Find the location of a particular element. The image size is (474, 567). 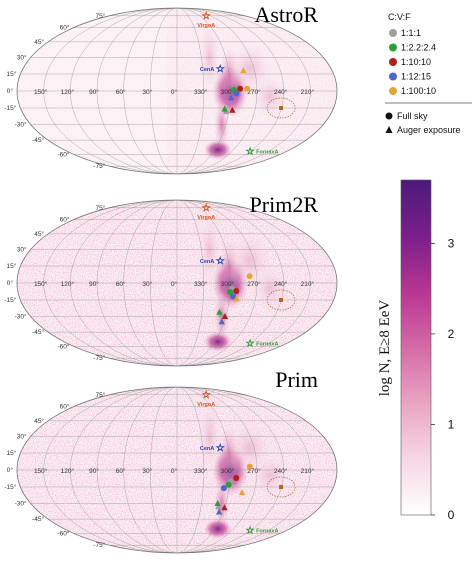

legend-marker-label: Auger exposure is located at coordinates (429, 130).